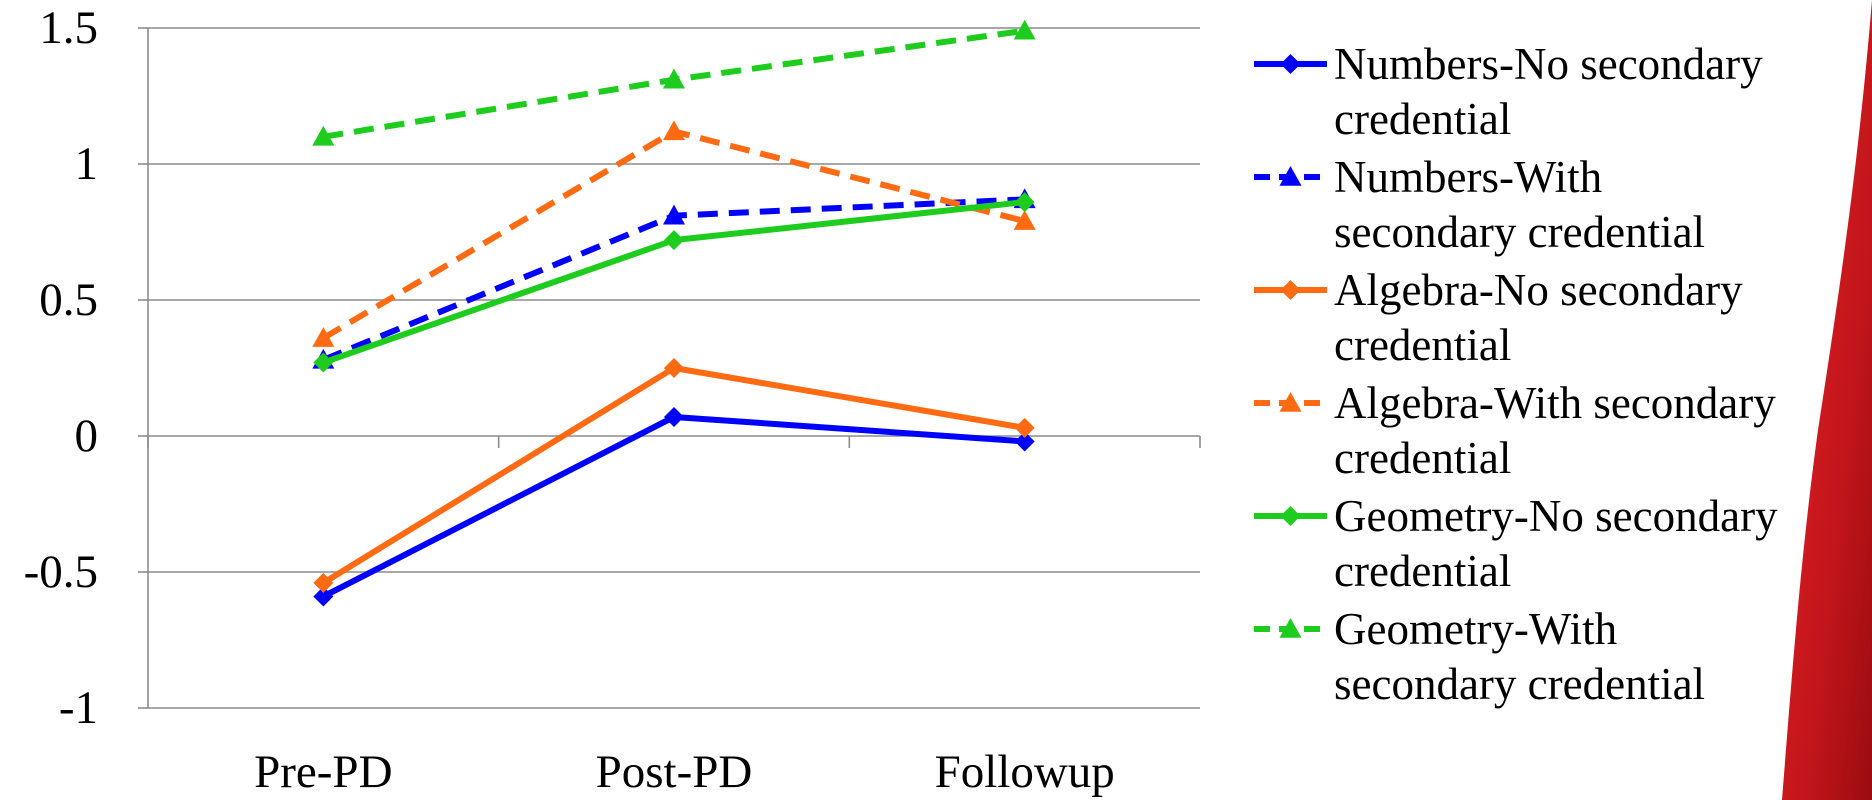 The image size is (1872, 800). I want to click on legend-label: Numbers-No secondary, so click(1548, 64).